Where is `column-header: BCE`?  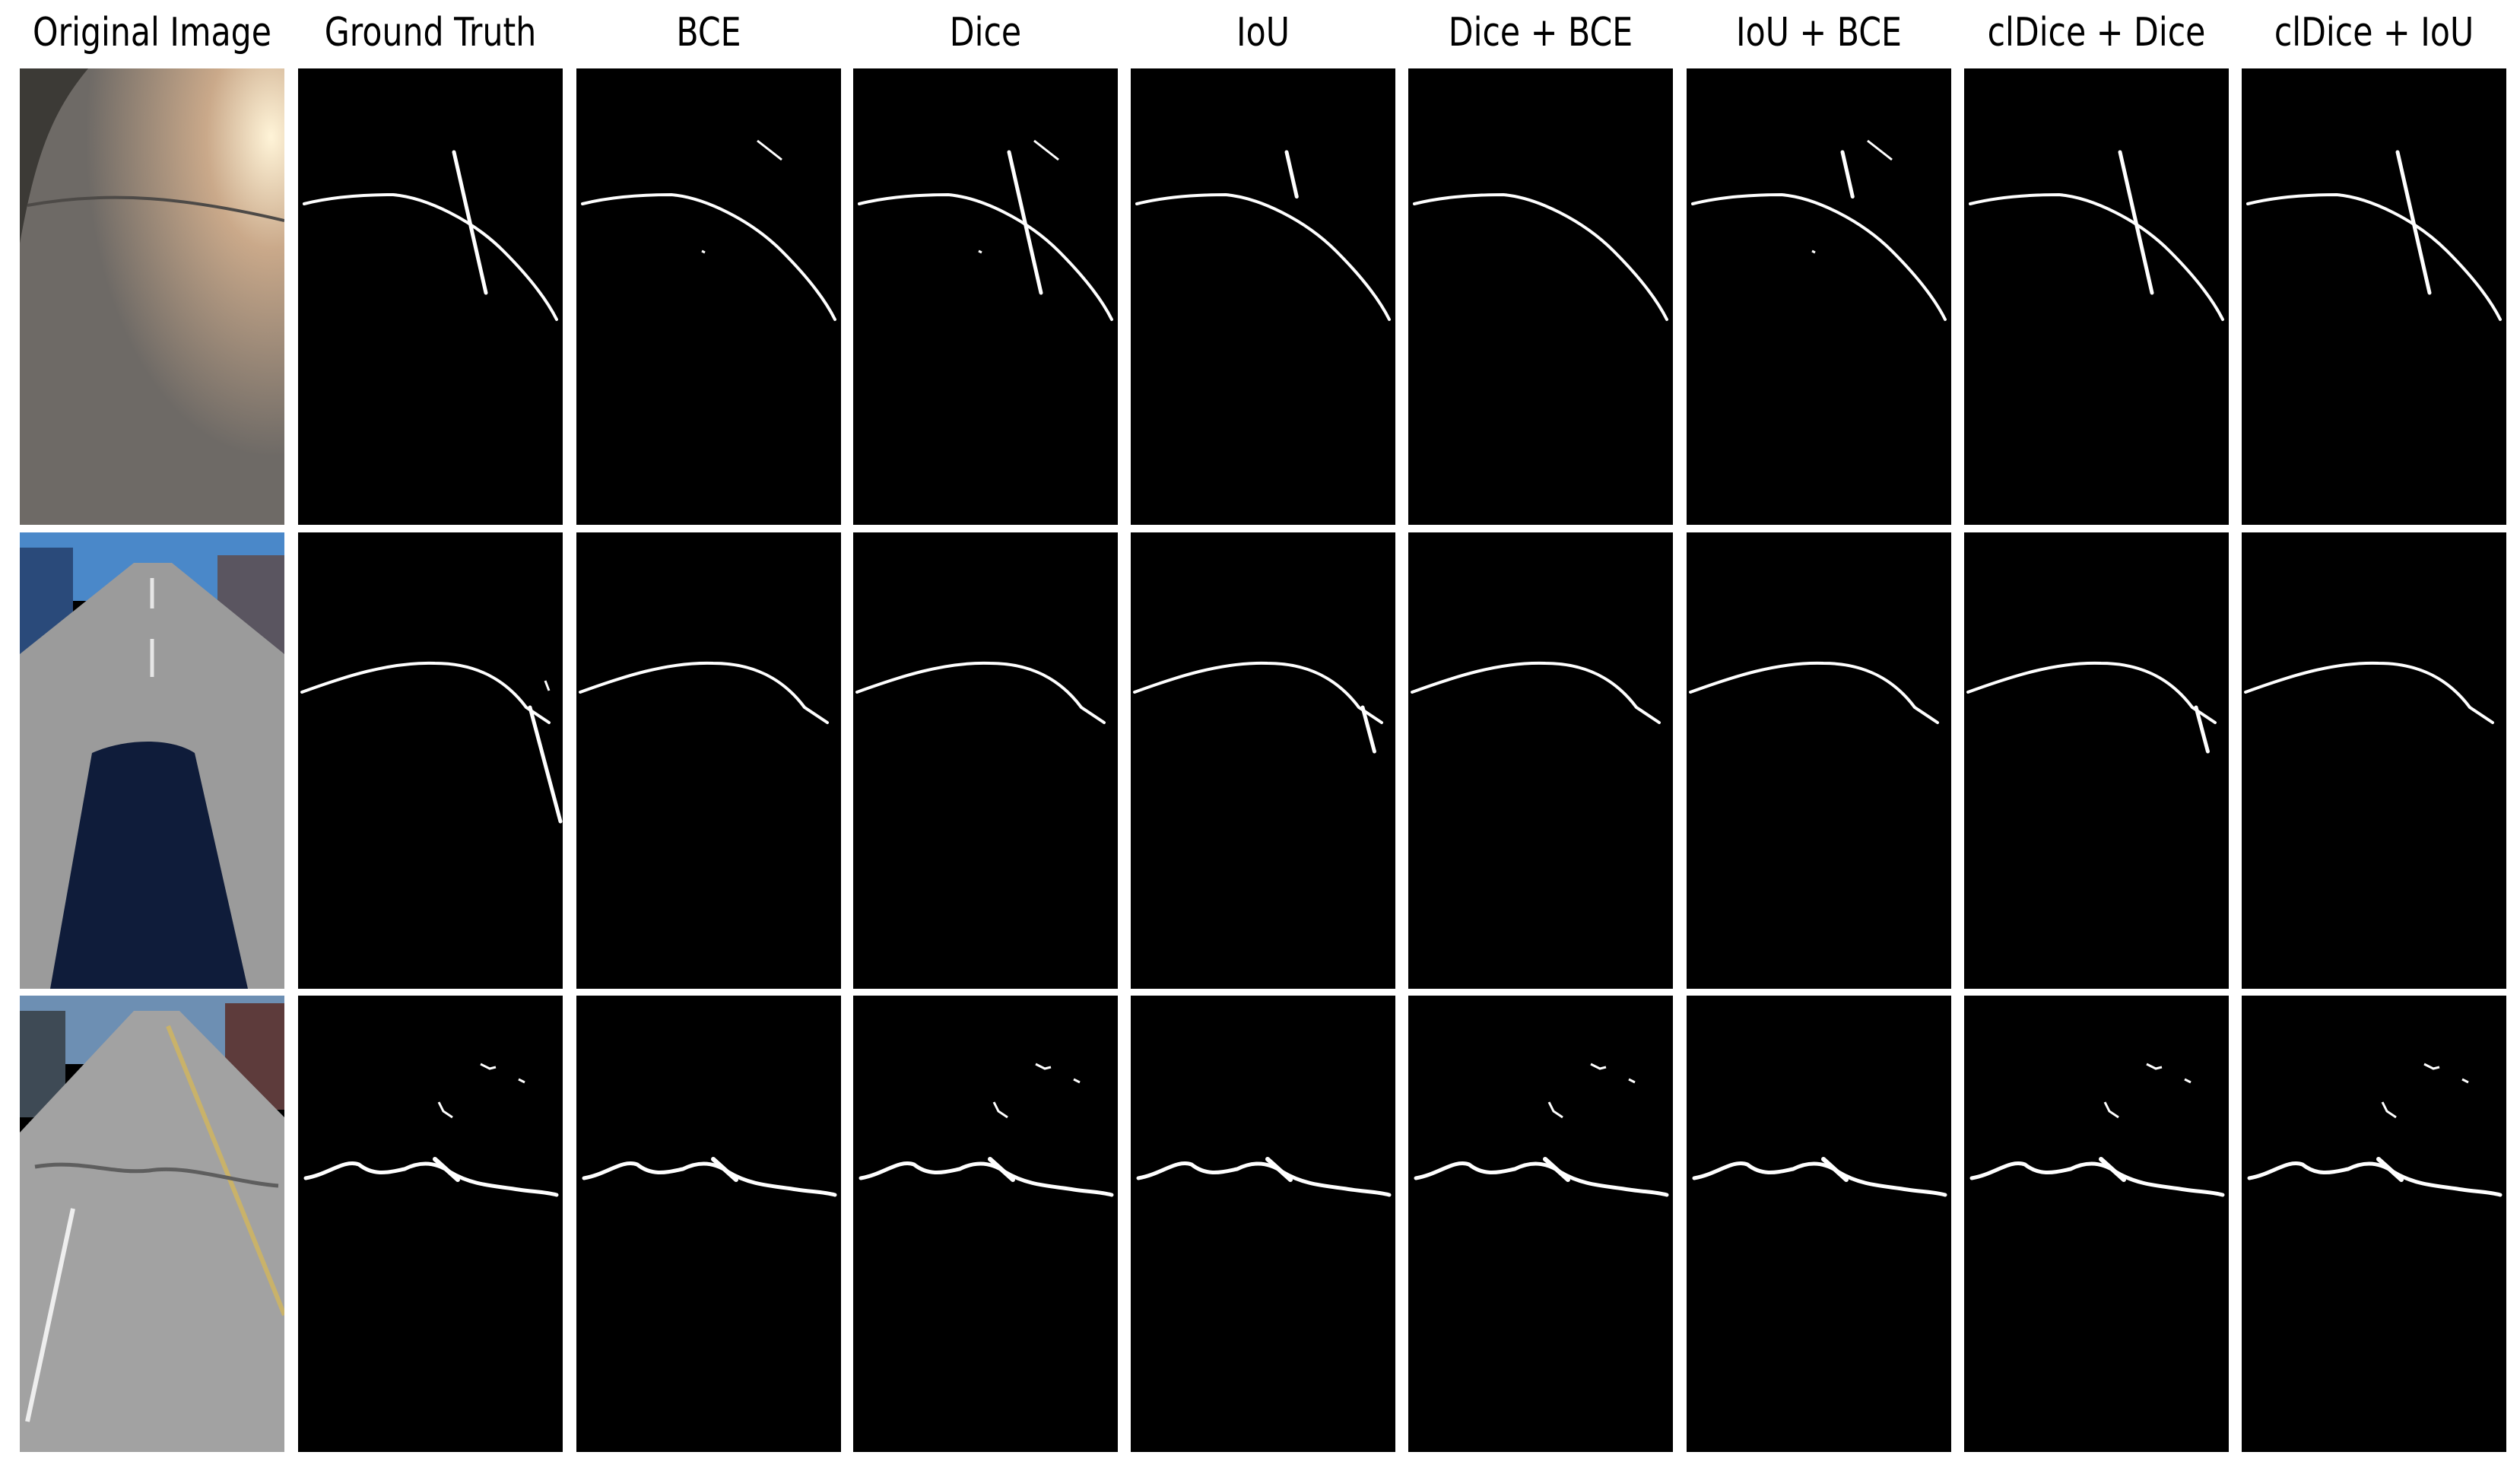
column-header: BCE is located at coordinates (708, 33).